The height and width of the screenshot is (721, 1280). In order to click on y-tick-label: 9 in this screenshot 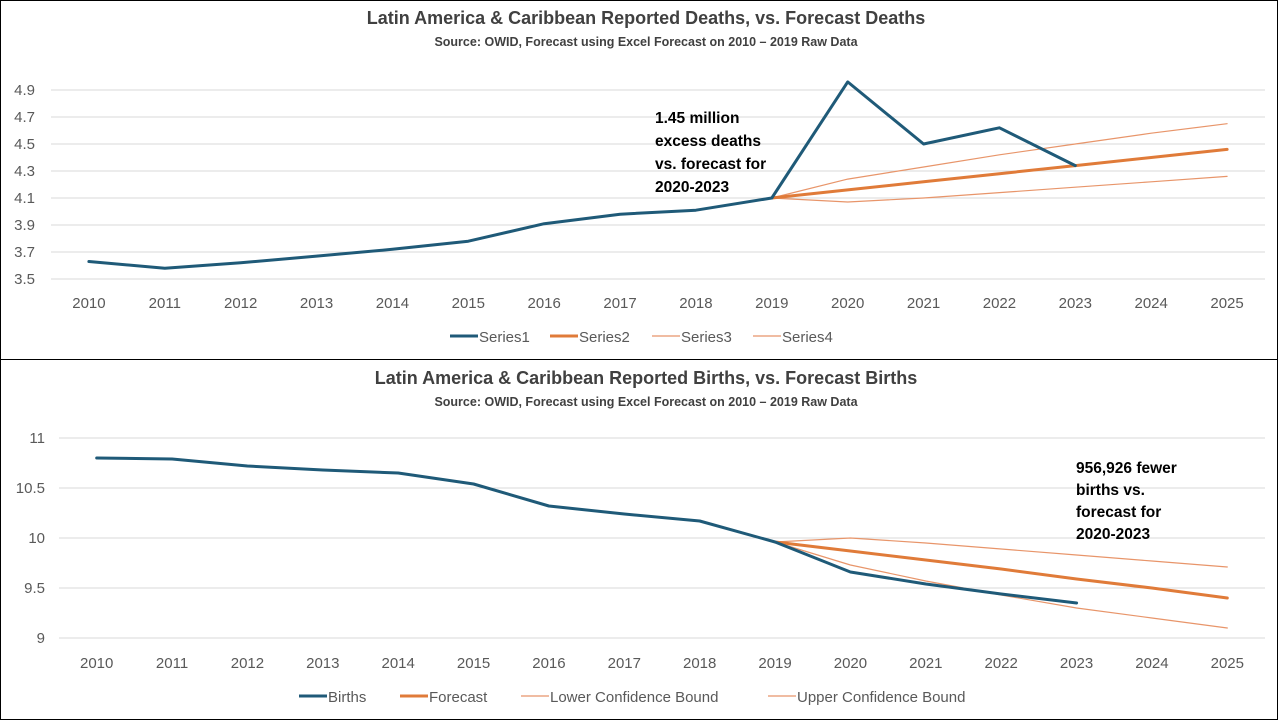, I will do `click(41, 638)`.